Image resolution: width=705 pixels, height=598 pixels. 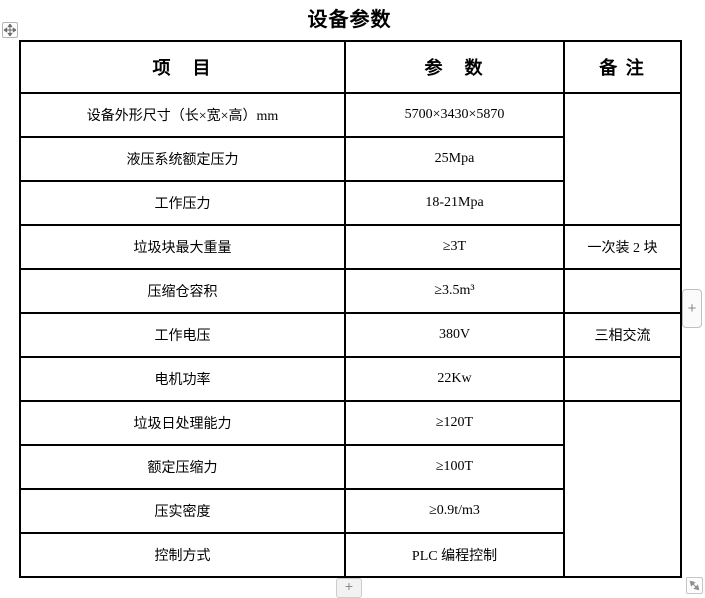 What do you see at coordinates (182, 203) in the screenshot?
I see `item-cell: 工作压力` at bounding box center [182, 203].